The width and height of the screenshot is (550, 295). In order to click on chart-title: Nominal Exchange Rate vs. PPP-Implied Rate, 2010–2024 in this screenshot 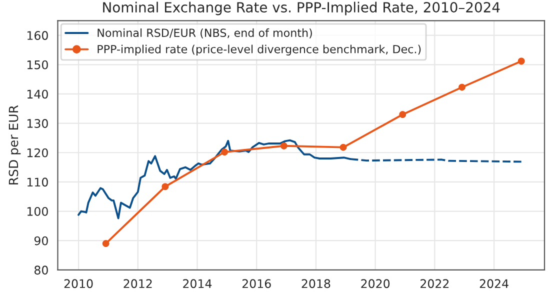, I will do `click(301, 9)`.